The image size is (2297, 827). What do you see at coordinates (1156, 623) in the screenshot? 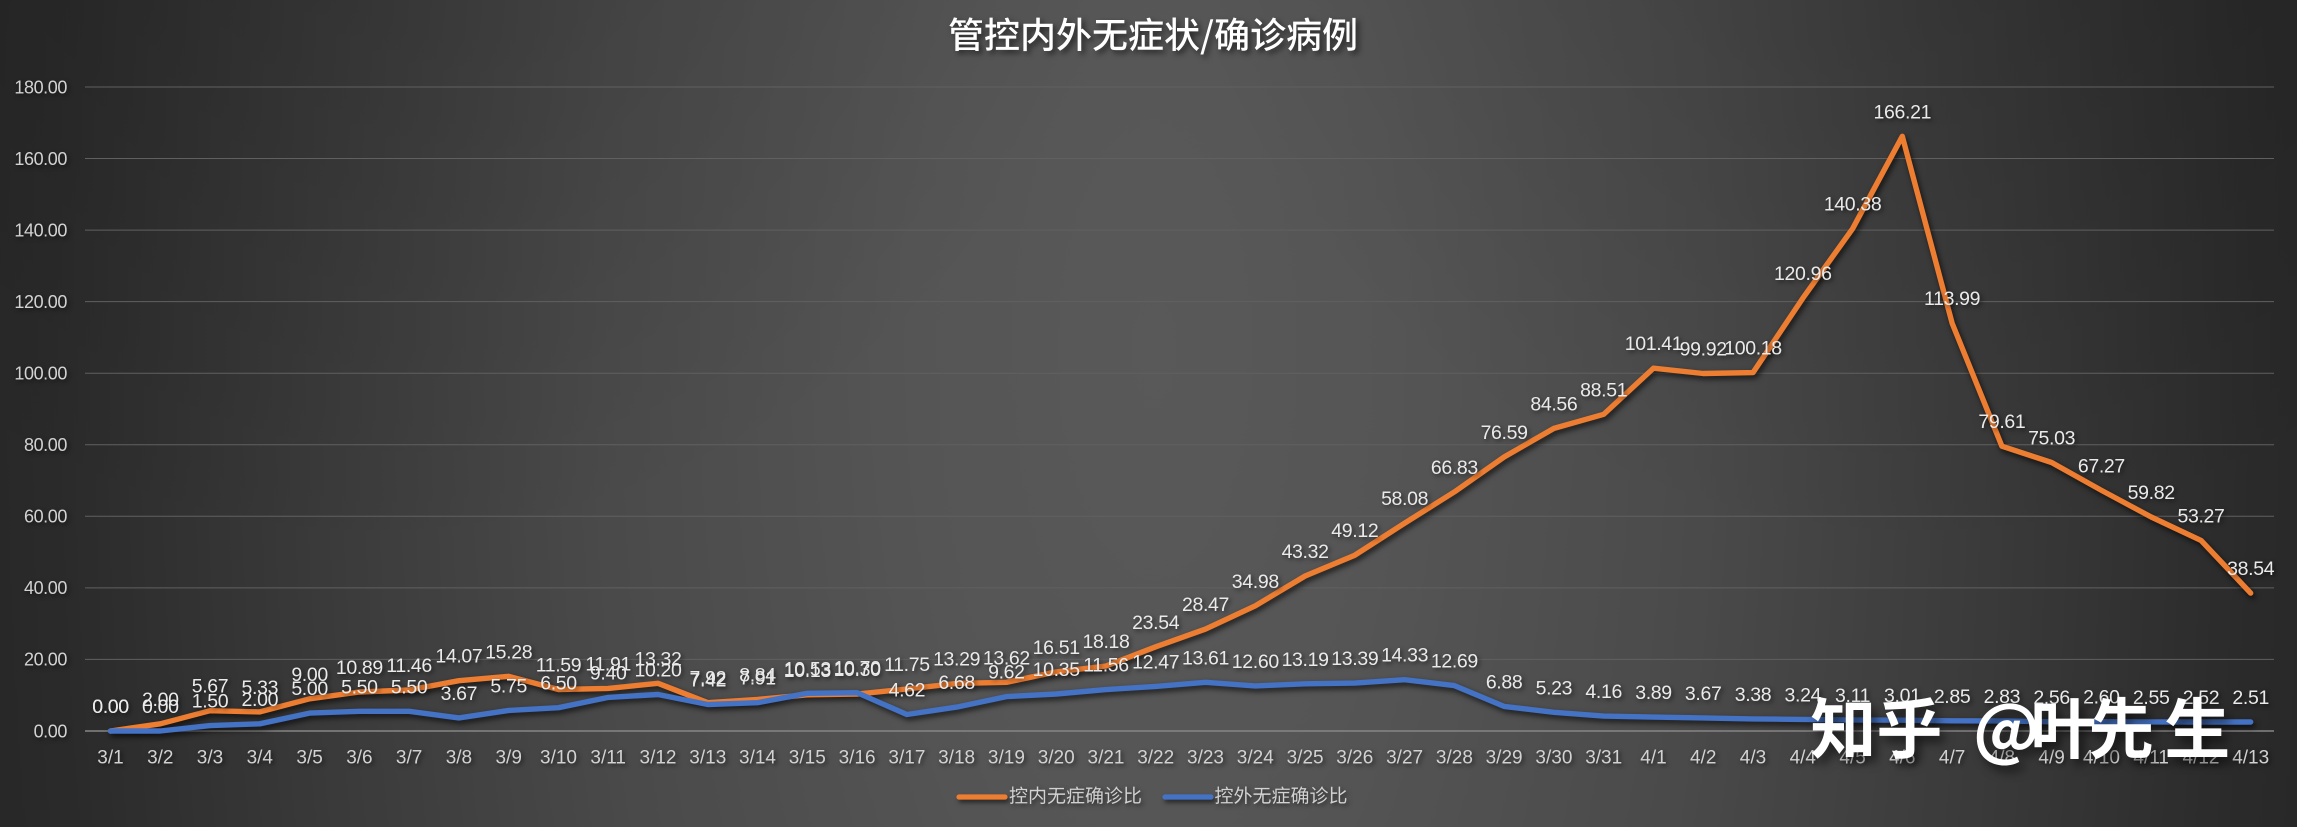
I see `svg-text: 23.54` at bounding box center [1156, 623].